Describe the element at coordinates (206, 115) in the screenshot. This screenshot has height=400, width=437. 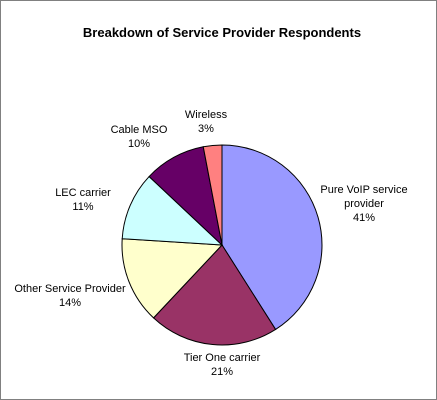
I see `slice-name-label: Wireless` at that location.